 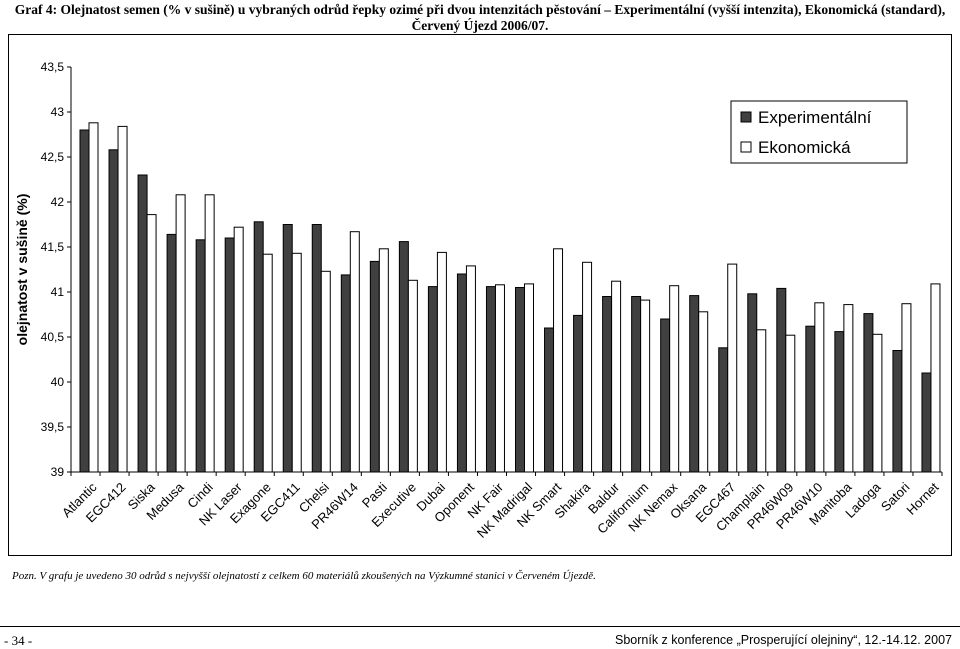 I want to click on y-tick-label: 40, so click(x=58, y=382).